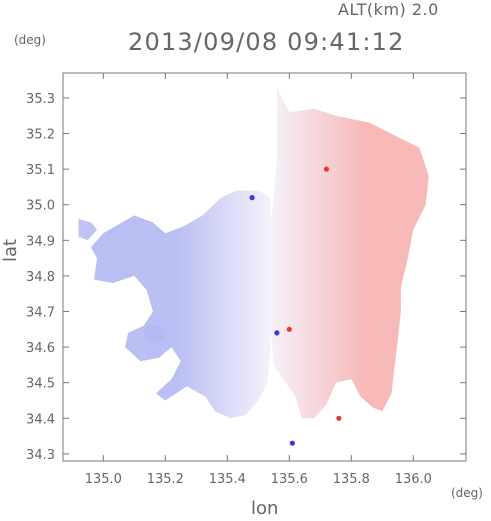 Image resolution: width=491 pixels, height=521 pixels. I want to click on y-tick-label: 35.2, so click(40, 135).